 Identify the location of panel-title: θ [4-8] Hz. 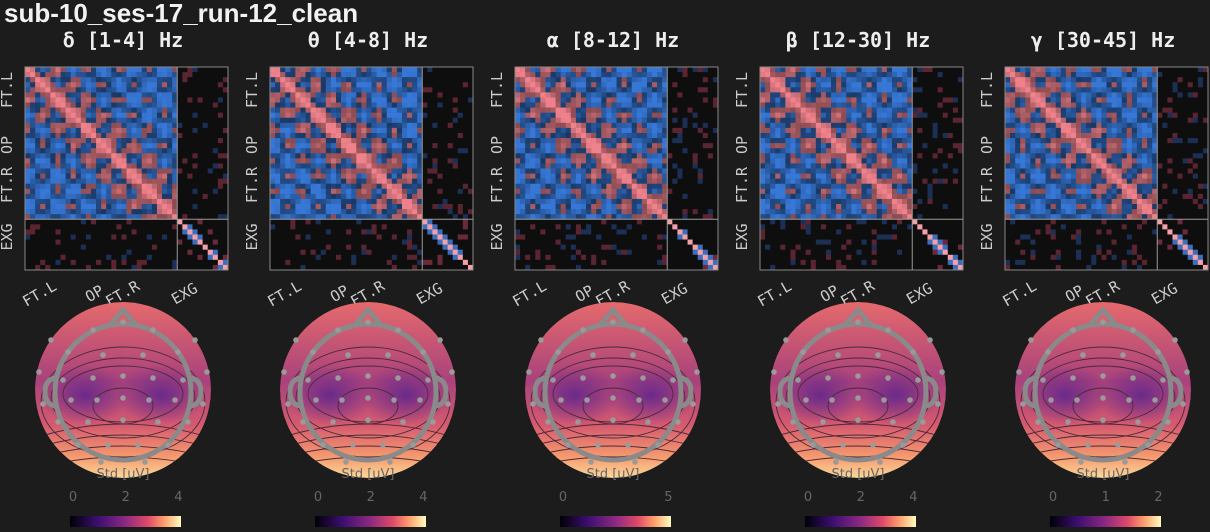
(368, 40).